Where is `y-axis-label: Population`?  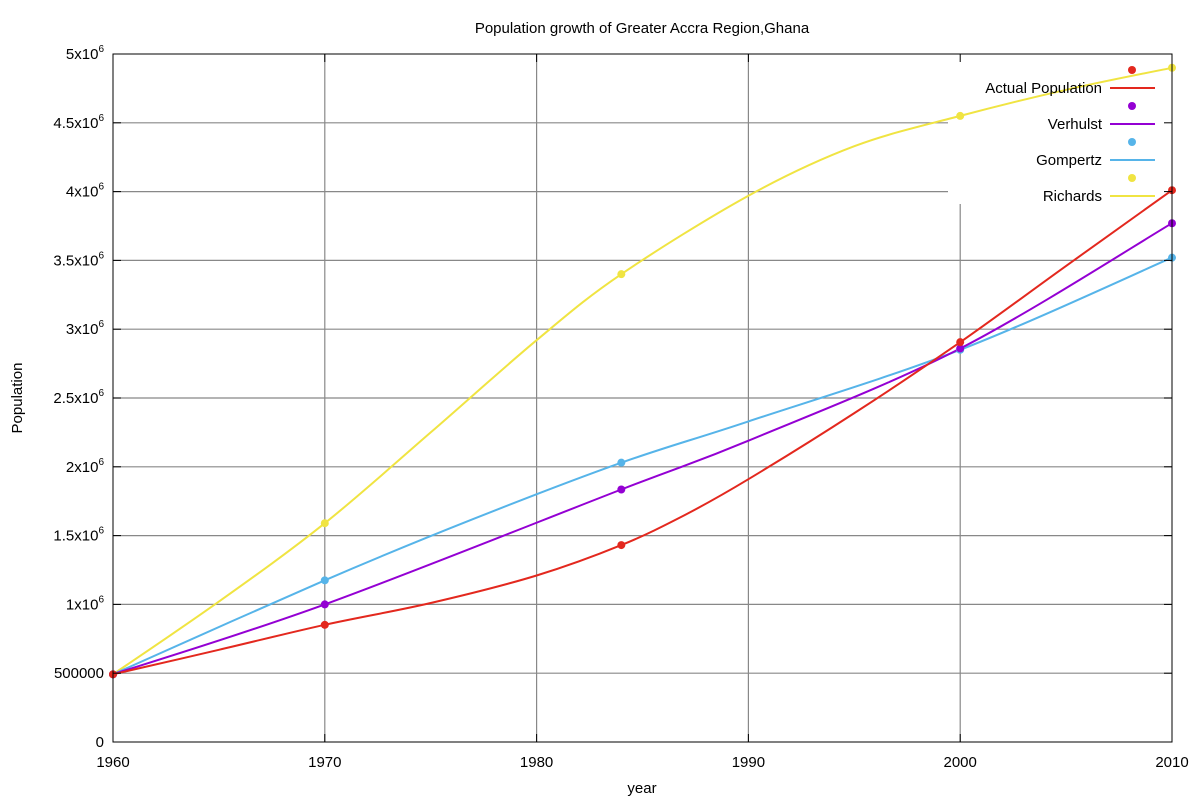 y-axis-label: Population is located at coordinates (17, 398).